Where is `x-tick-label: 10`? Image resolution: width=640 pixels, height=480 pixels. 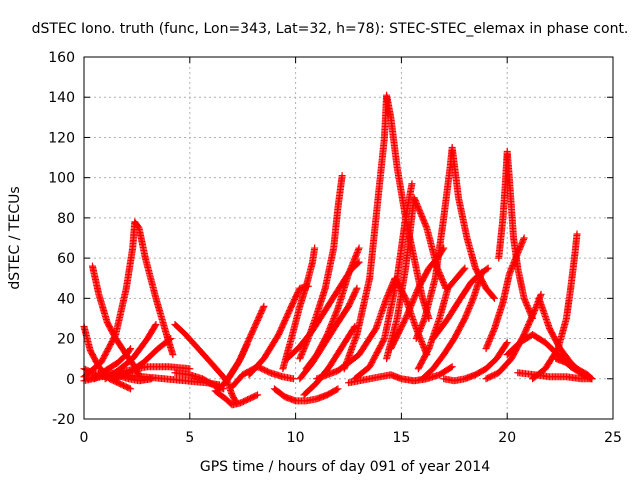
x-tick-label: 10 is located at coordinates (296, 438).